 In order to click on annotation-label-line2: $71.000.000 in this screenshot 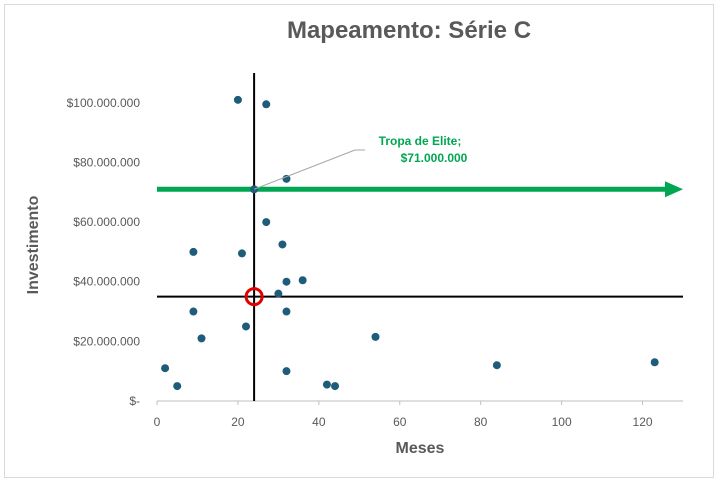, I will do `click(434, 158)`.